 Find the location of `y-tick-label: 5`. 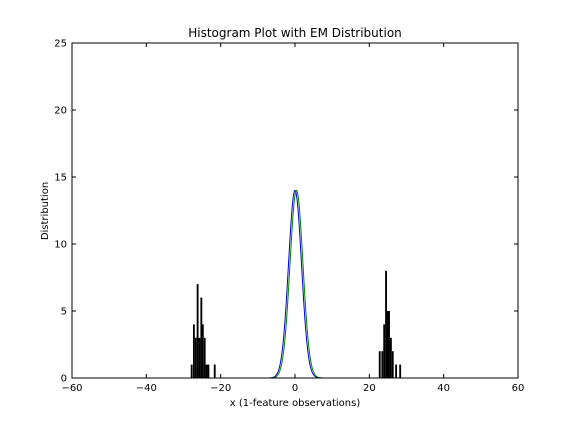

y-tick-label: 5 is located at coordinates (64, 312).